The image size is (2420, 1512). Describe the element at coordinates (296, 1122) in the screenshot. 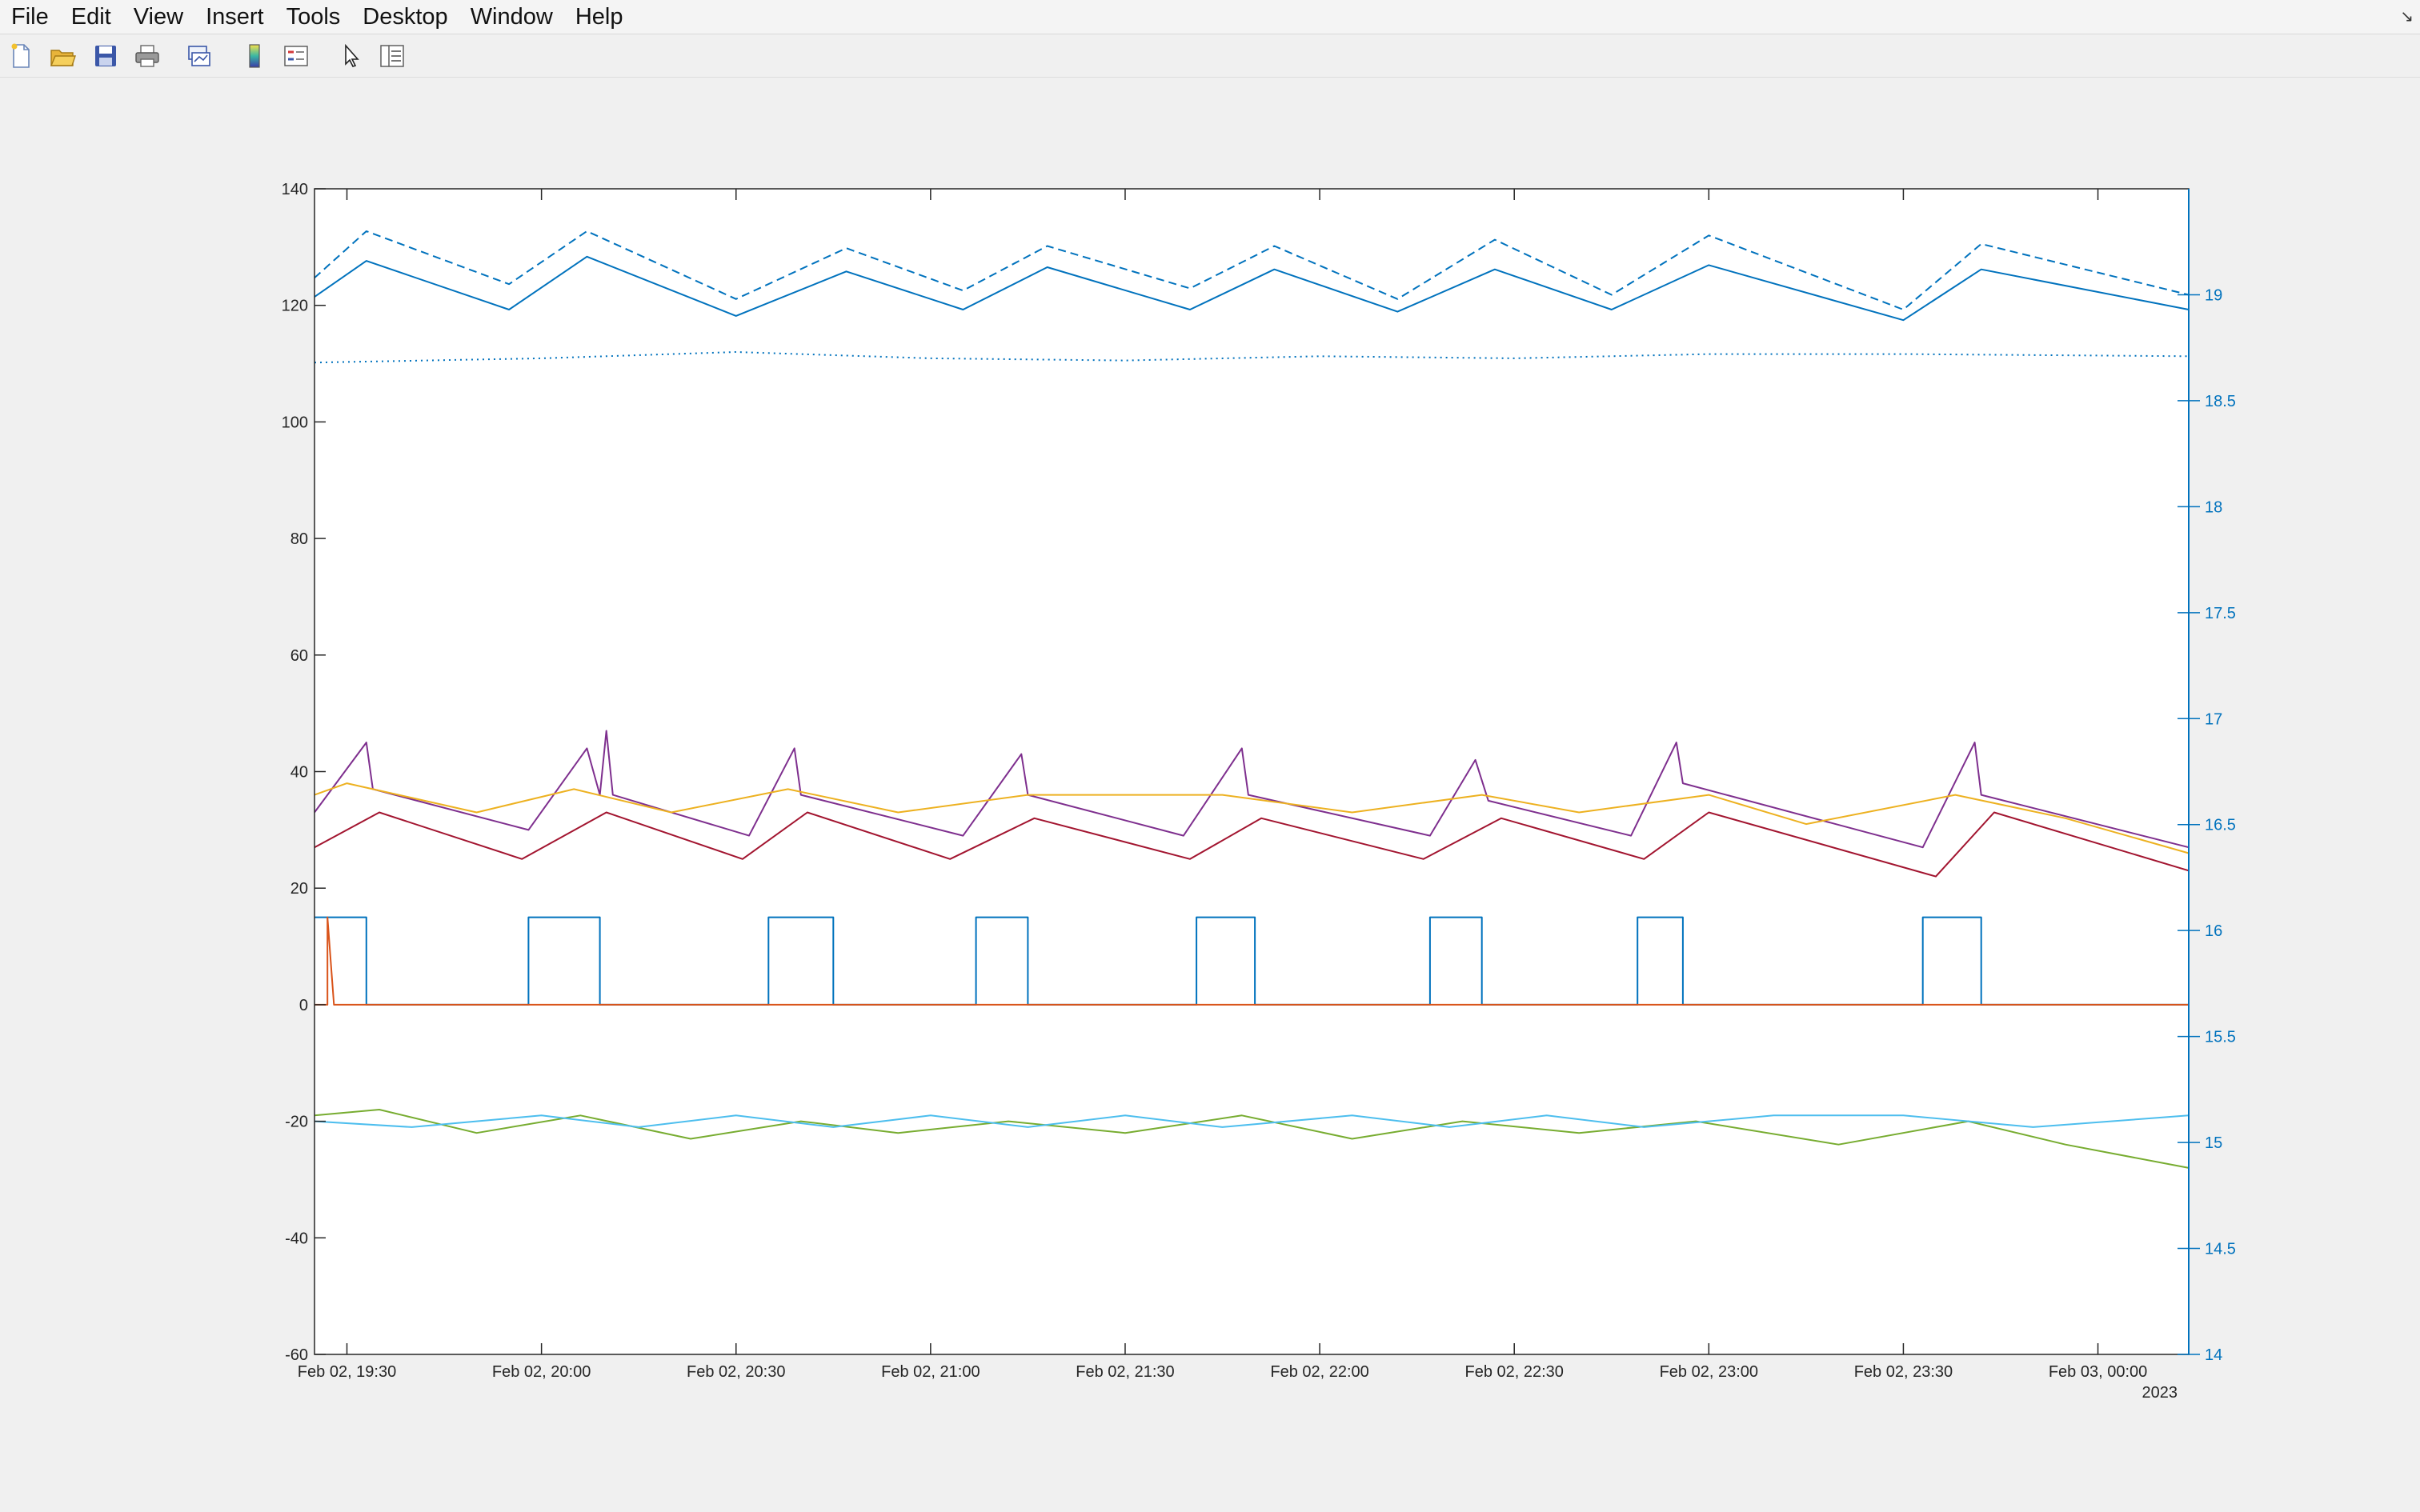

I see `y-left-tick-label: -20` at that location.